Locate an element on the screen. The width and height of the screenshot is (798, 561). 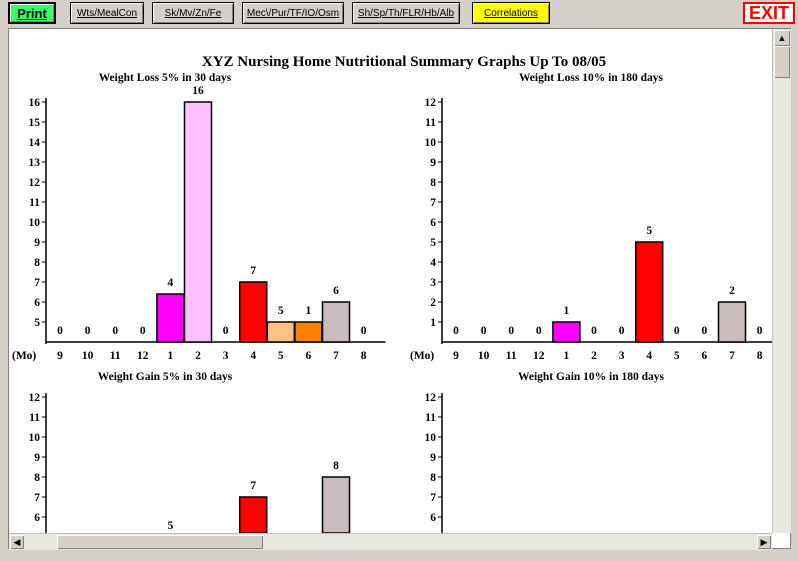
chart-2-data-label: 1 is located at coordinates (567, 311).